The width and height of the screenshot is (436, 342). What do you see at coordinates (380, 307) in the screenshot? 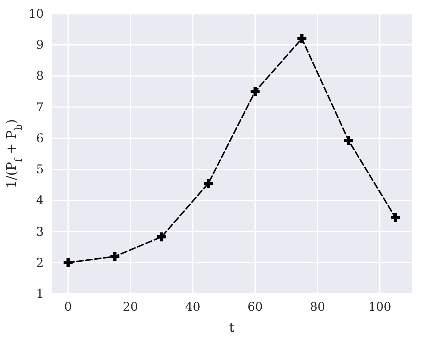
I see `x-tick-label: 100` at bounding box center [380, 307].